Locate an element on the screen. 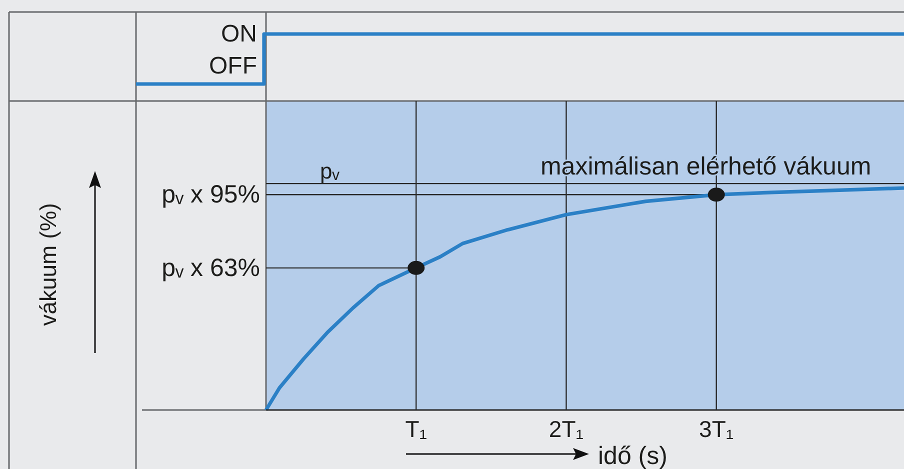 The height and width of the screenshot is (469, 904). x-tick-label: 2T₁ is located at coordinates (566, 429).